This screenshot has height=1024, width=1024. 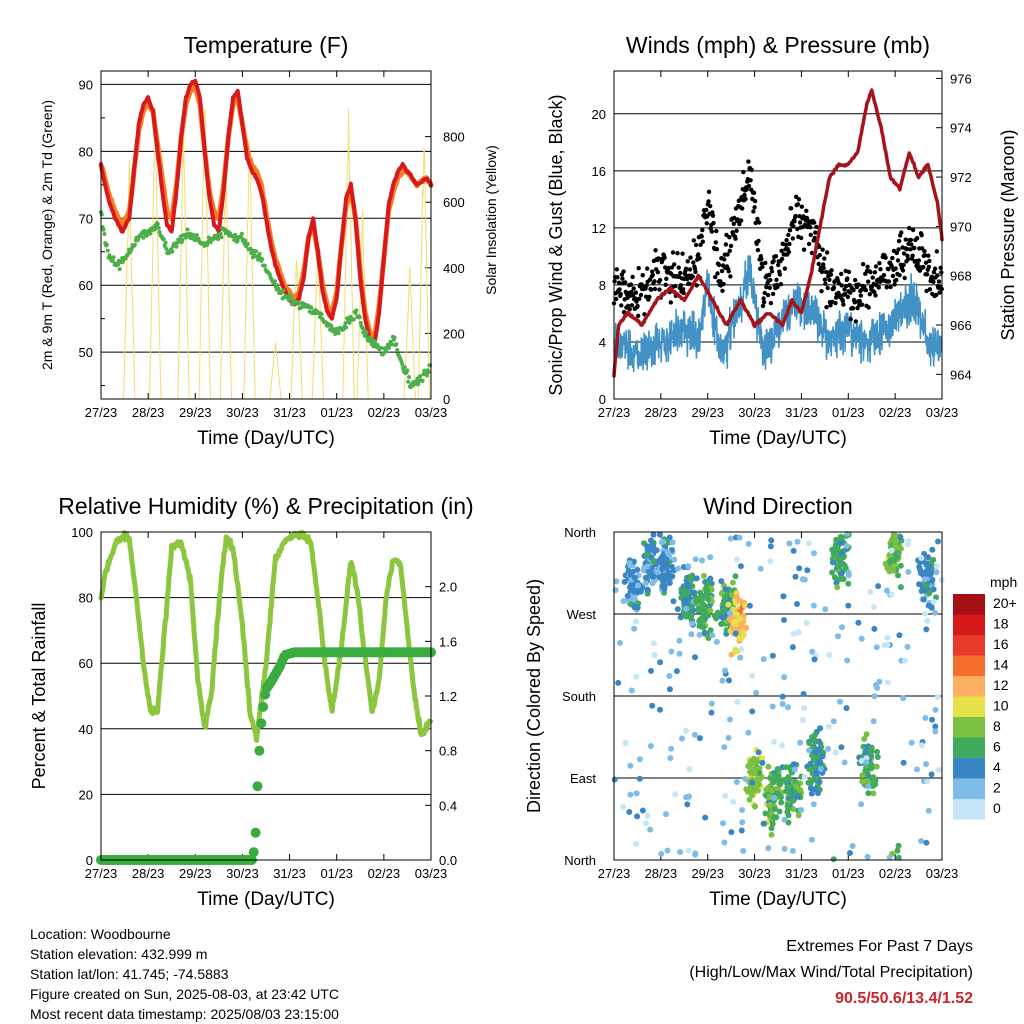 What do you see at coordinates (86, 794) in the screenshot?
I see `y-tick-label: 20` at bounding box center [86, 794].